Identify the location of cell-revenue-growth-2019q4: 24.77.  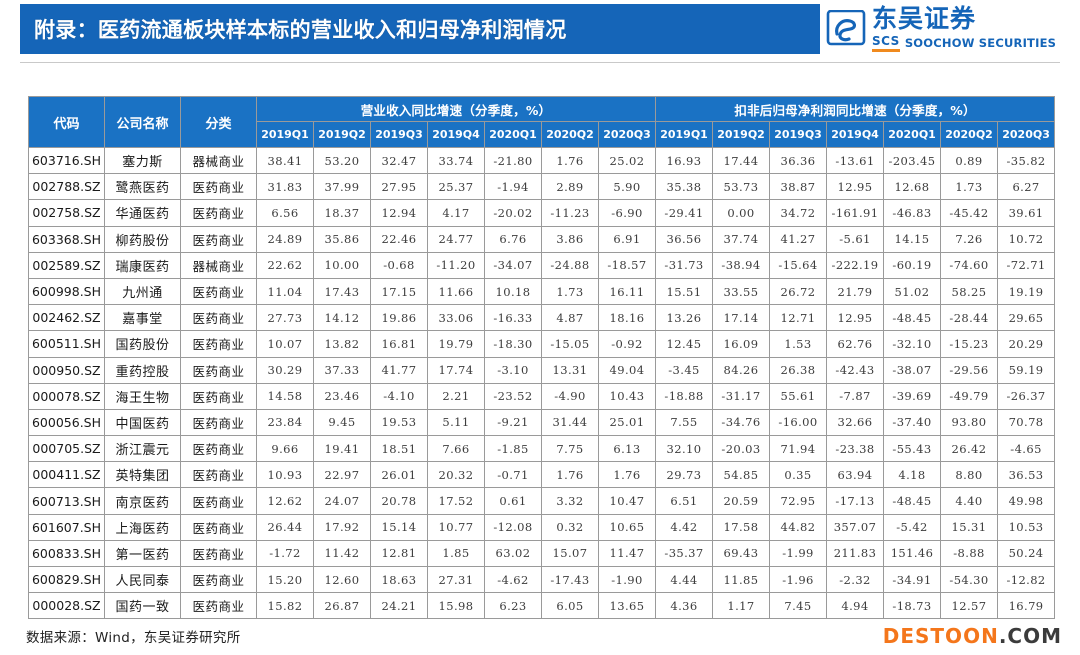
(456, 239).